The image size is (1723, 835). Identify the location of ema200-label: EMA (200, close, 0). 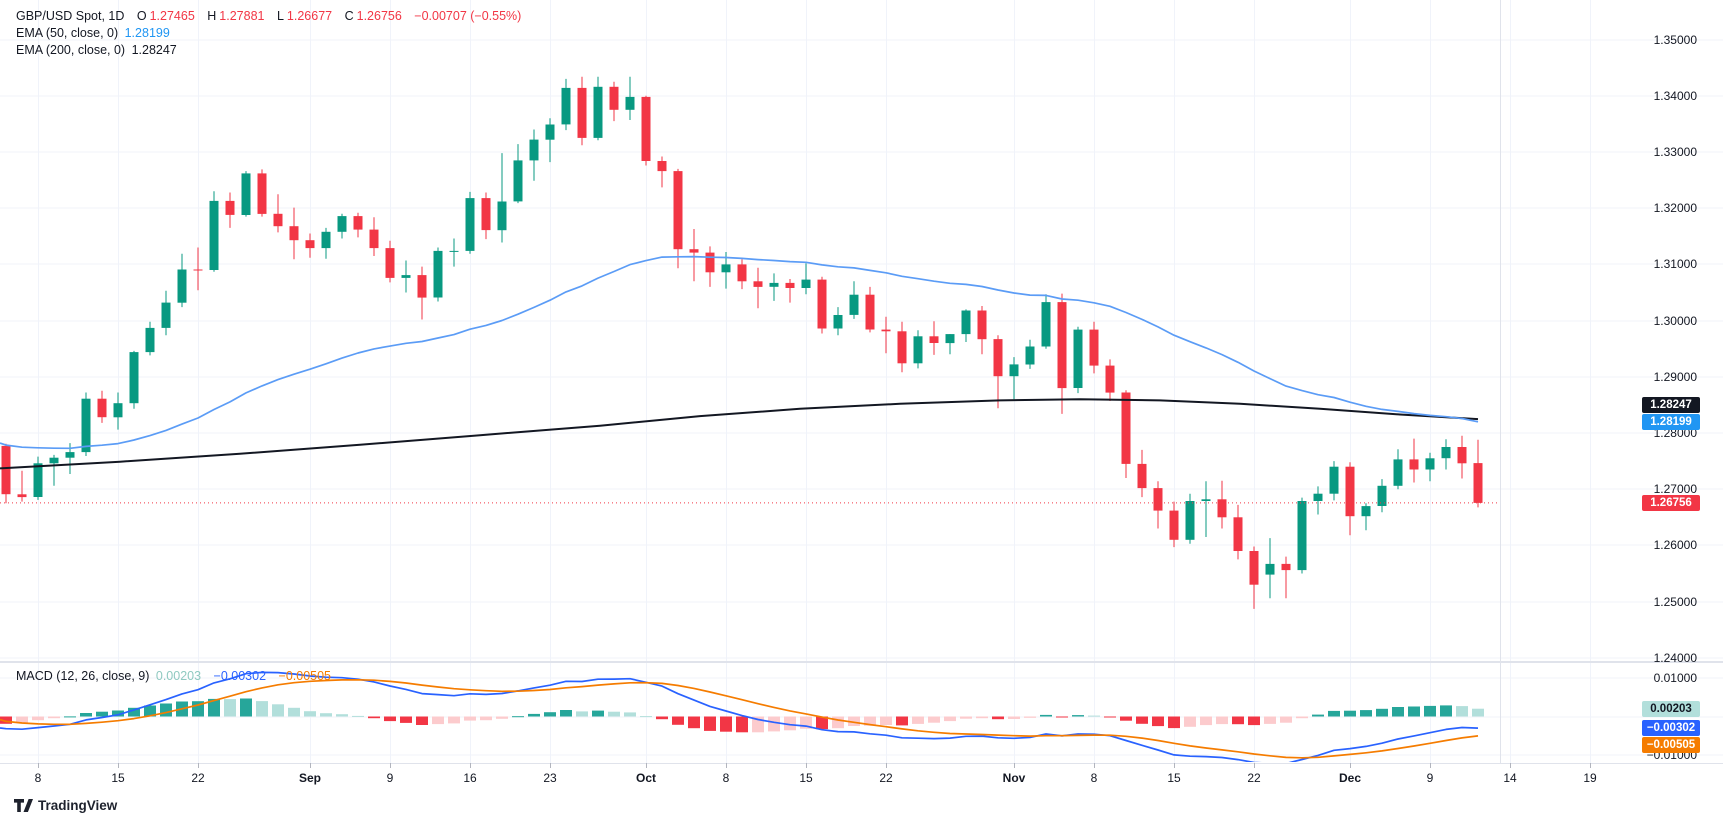
(71, 50).